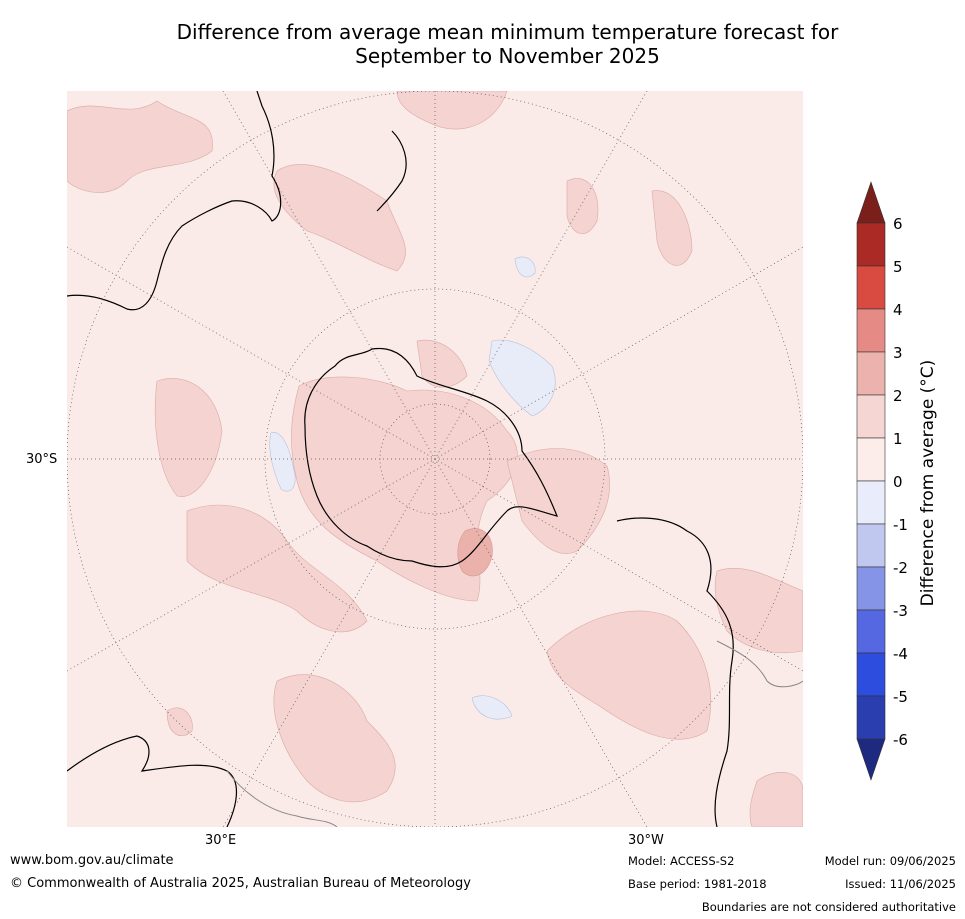  I want to click on colorbar-tick: -5, so click(900, 697).